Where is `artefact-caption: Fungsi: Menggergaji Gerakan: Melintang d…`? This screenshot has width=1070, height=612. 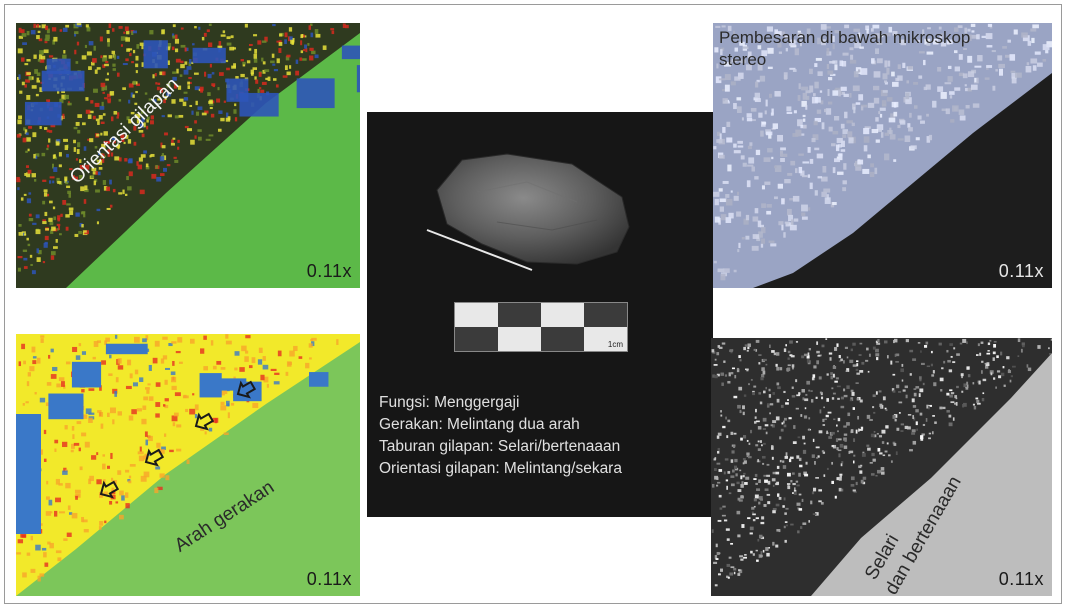
artefact-caption: Fungsi: Menggergaji Gerakan: Melintang d… is located at coordinates (544, 436).